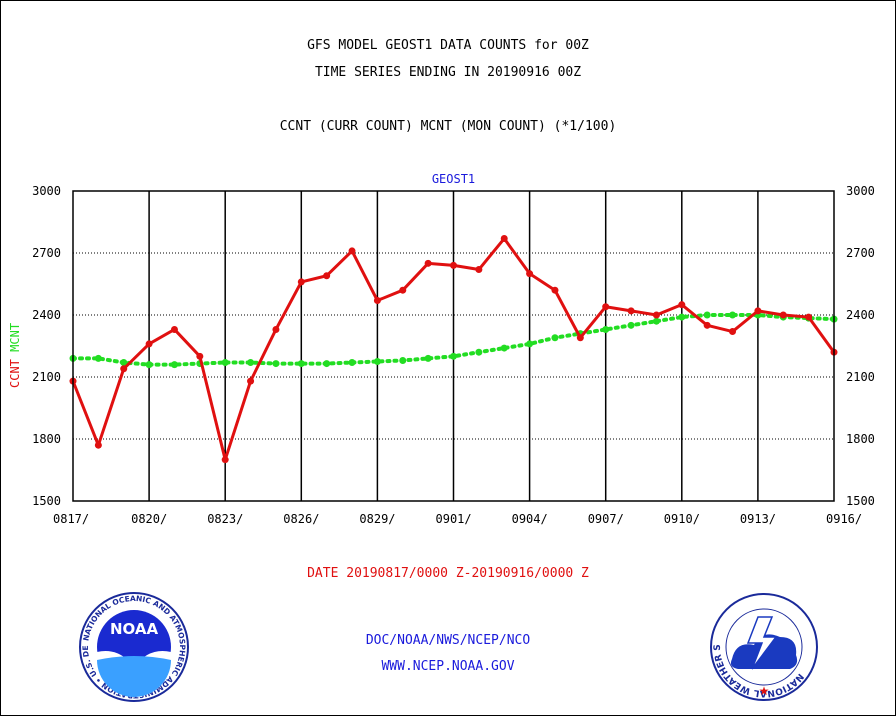 The image size is (896, 716). I want to click on y-axis-label: CCNT MCNT, so click(15, 355).